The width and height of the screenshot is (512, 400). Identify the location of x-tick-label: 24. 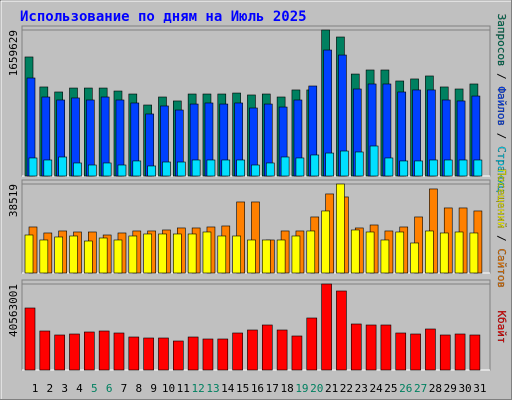
(376, 388).